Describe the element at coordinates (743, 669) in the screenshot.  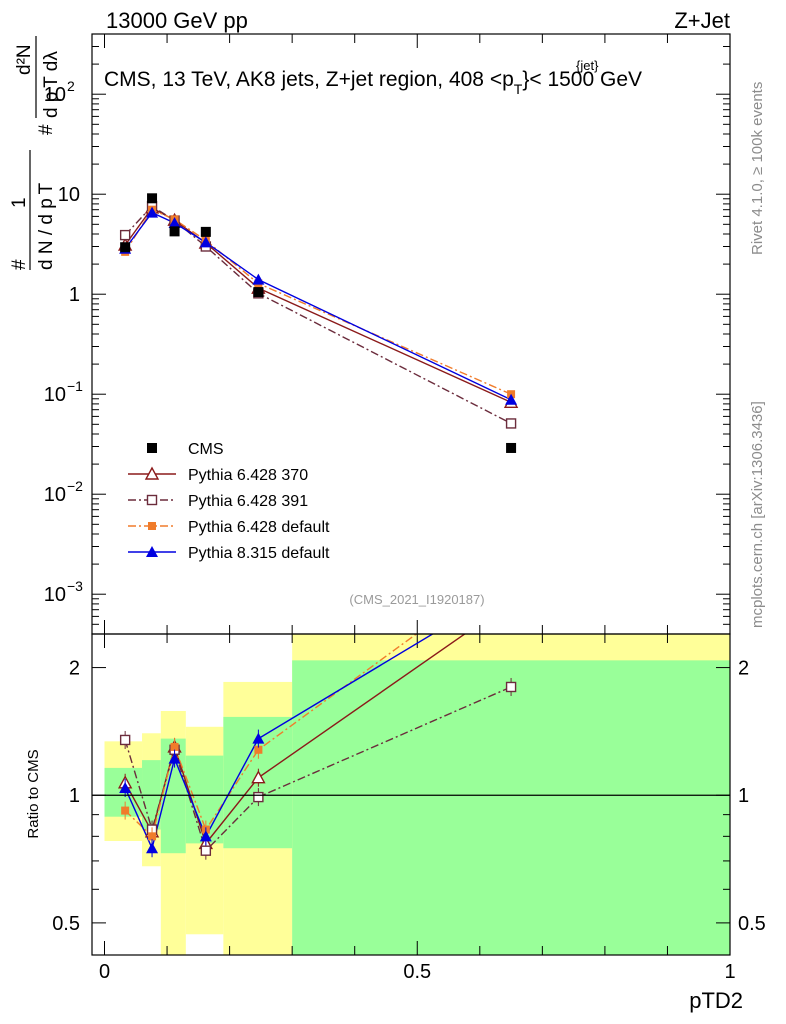
I see `ratio-y-tick-label-right-0: 2` at that location.